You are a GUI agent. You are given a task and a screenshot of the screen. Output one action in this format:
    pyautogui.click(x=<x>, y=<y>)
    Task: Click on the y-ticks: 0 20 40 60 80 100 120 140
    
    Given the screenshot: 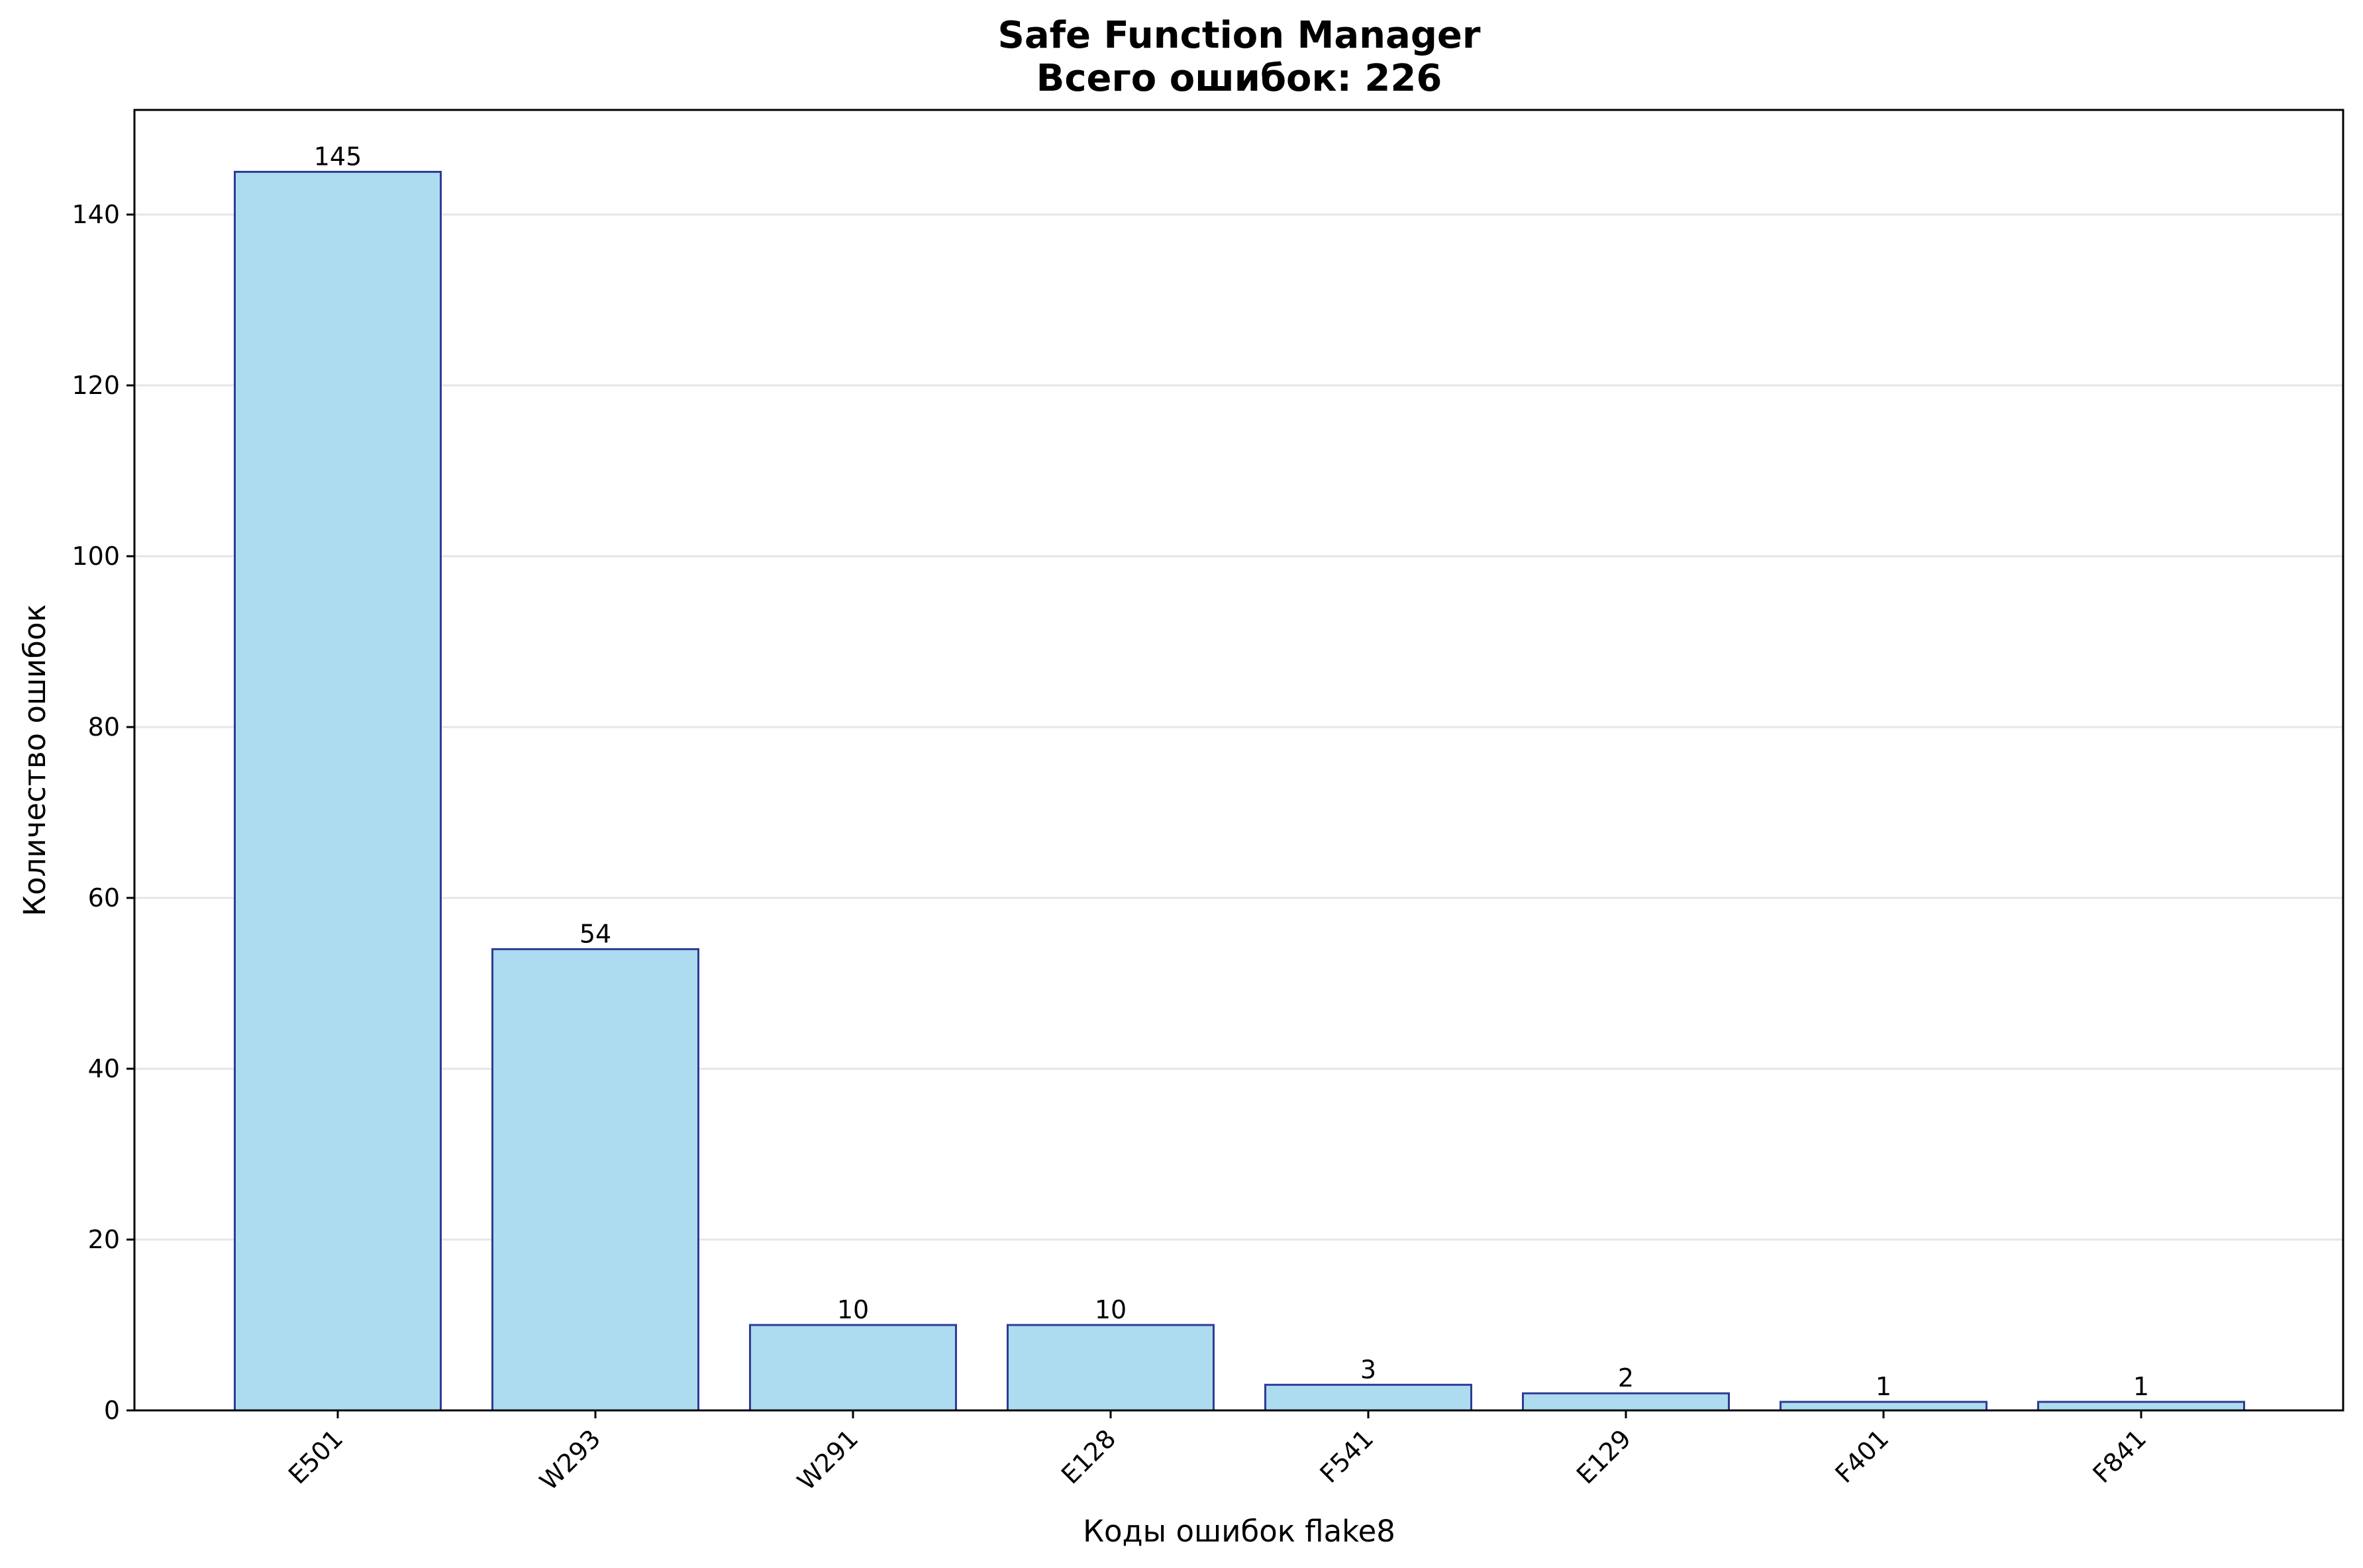 What is the action you would take?
    pyautogui.click(x=103, y=812)
    